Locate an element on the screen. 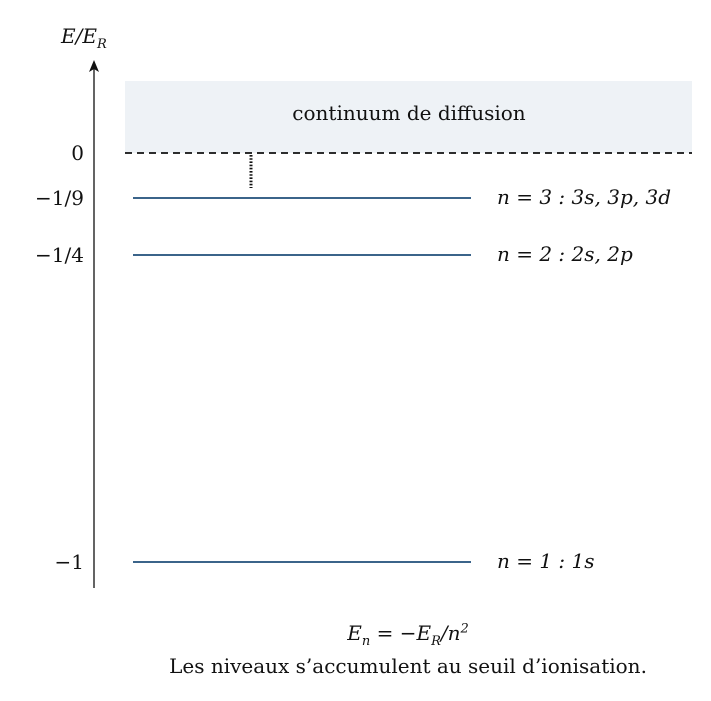 Image resolution: width=711 pixels, height=701 pixels. energy-formula: En = −ER/n2 is located at coordinates (408, 635).